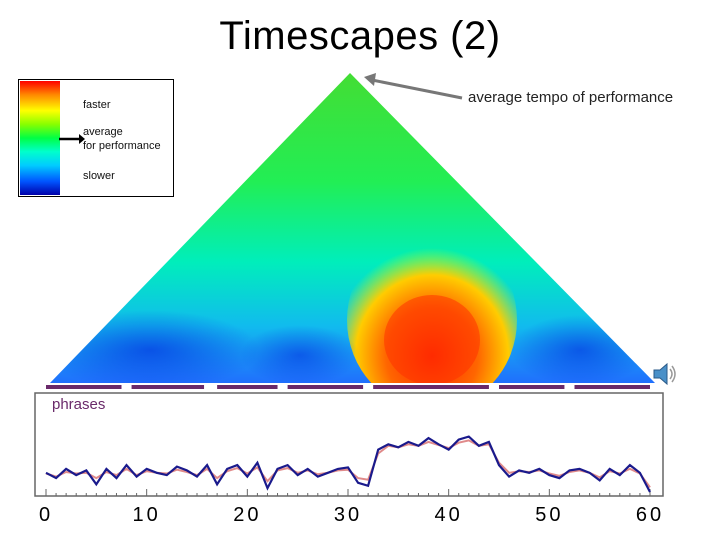 The height and width of the screenshot is (540, 720). What do you see at coordinates (97, 105) in the screenshot?
I see `legend-label-faster: faster` at bounding box center [97, 105].